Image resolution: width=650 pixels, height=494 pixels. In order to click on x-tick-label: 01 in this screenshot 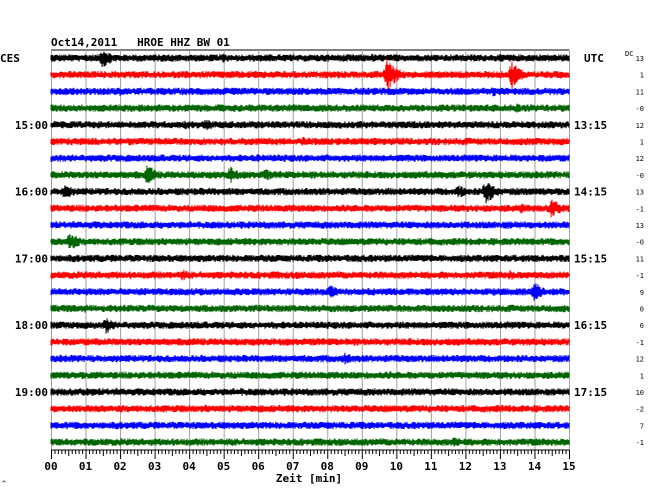, I will do `click(86, 466)`.